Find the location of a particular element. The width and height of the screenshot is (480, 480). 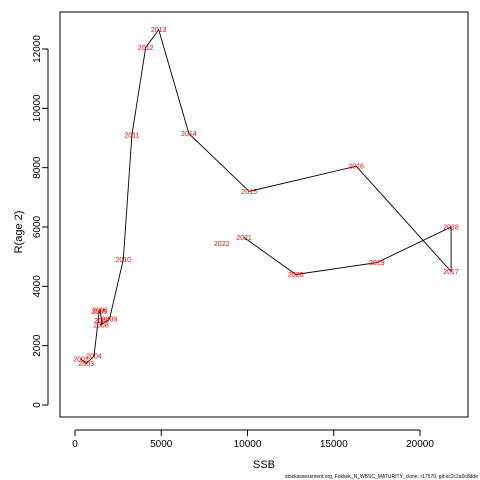

year-label-2007: 2007 is located at coordinates (102, 321).